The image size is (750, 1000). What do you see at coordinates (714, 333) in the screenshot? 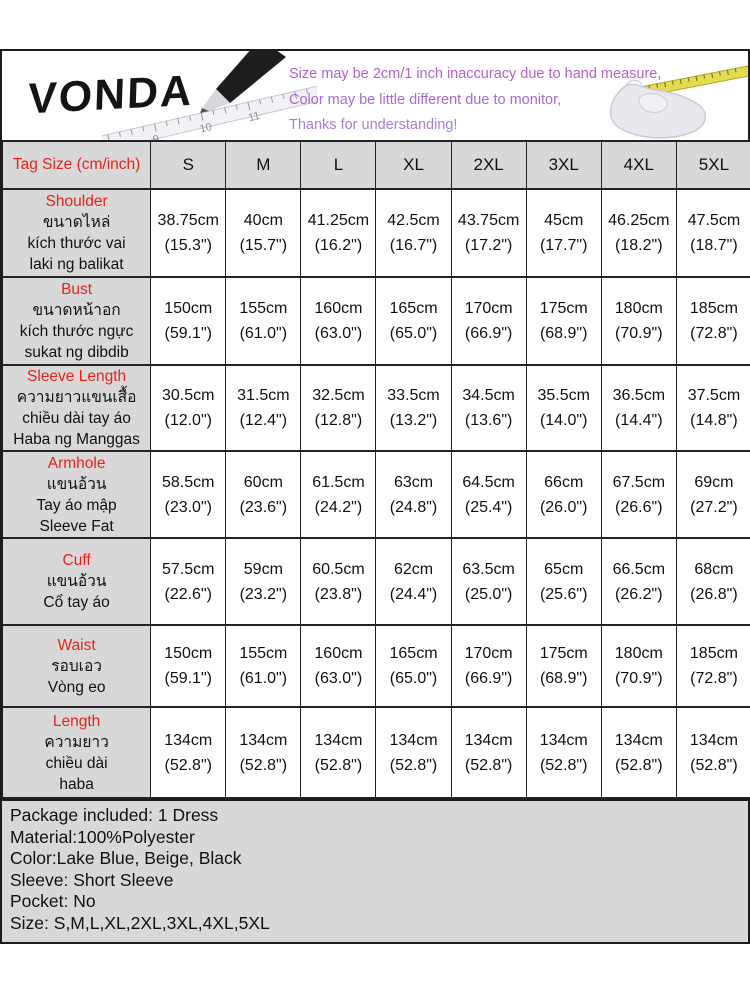
I see `value-inch: (72.8")` at bounding box center [714, 333].